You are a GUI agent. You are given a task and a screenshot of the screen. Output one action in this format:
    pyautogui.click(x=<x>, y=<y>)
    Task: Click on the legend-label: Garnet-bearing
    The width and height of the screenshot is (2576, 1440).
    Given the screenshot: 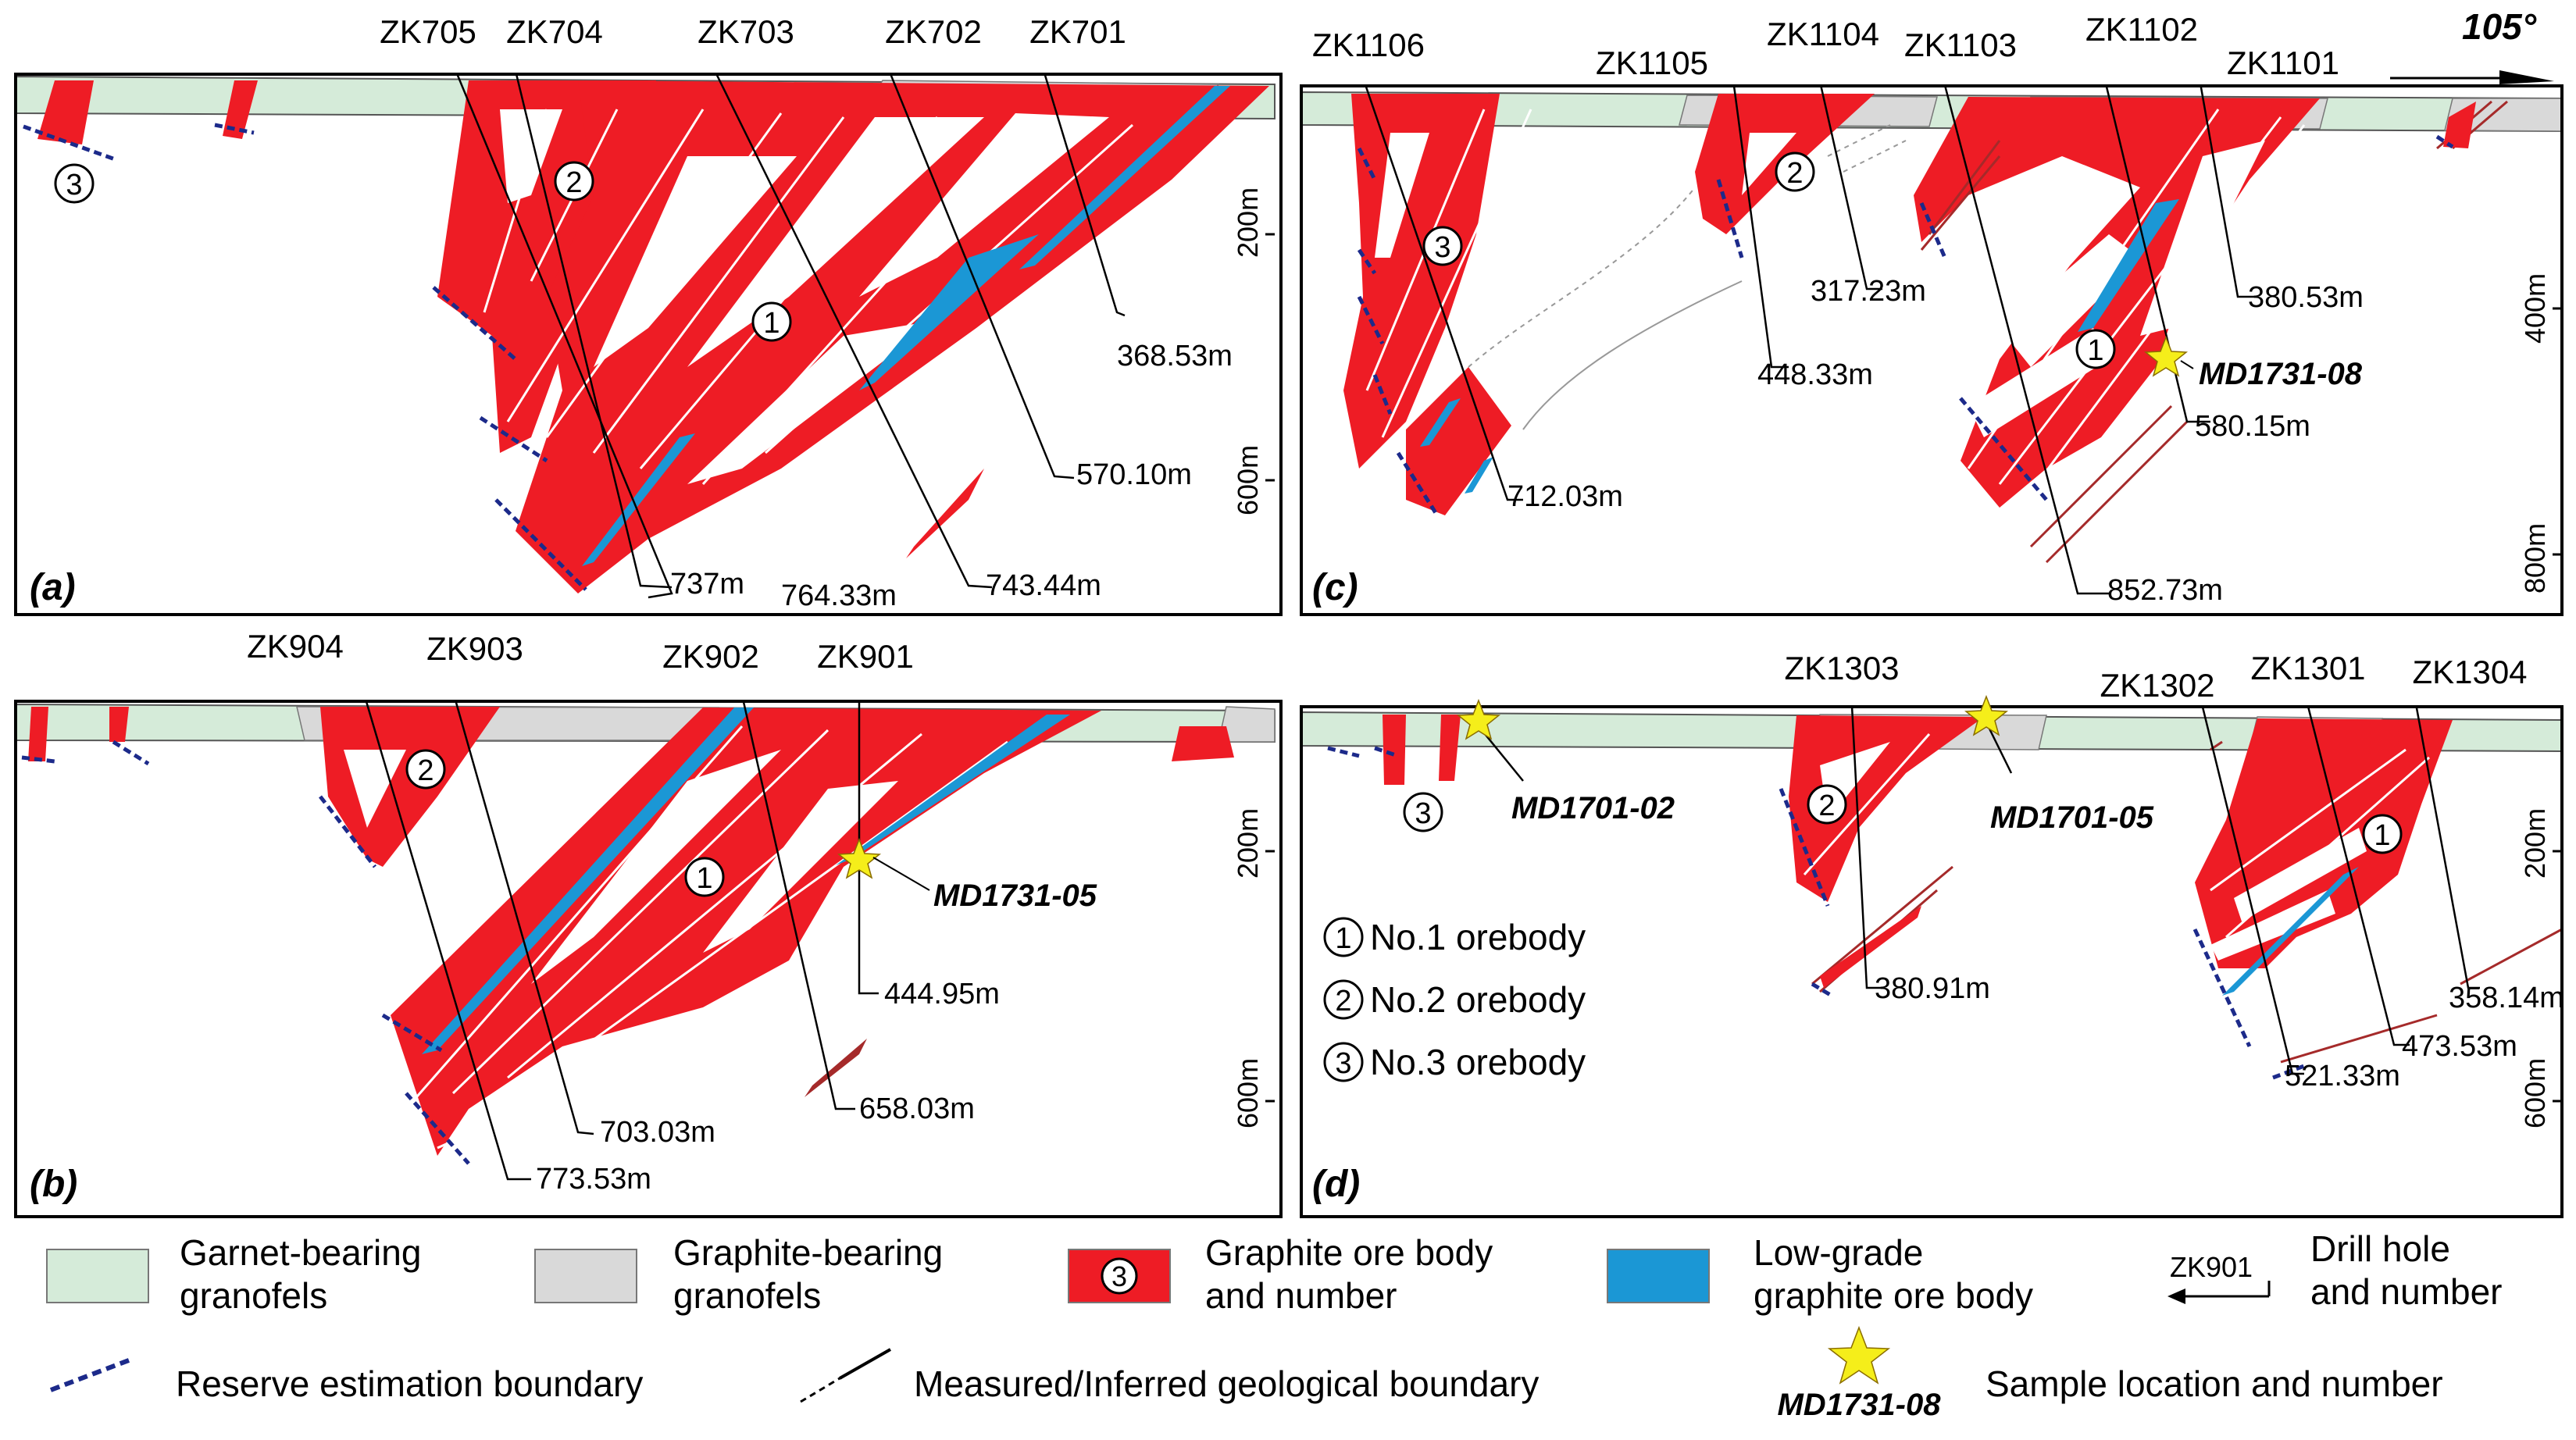 What is the action you would take?
    pyautogui.click(x=300, y=1252)
    